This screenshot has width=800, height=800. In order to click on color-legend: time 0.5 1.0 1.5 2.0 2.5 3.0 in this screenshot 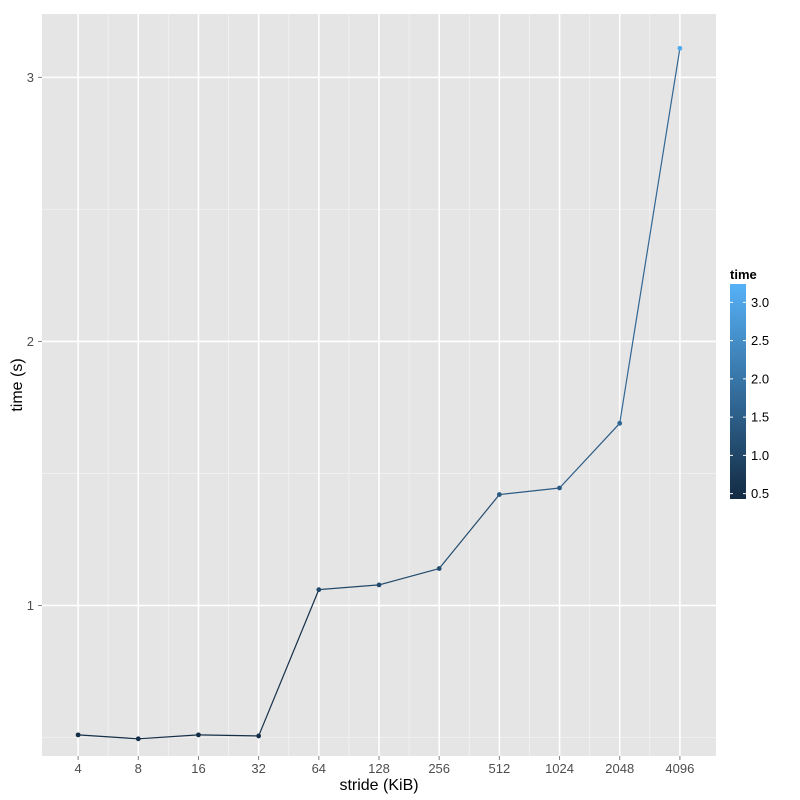, I will do `click(749, 384)`.